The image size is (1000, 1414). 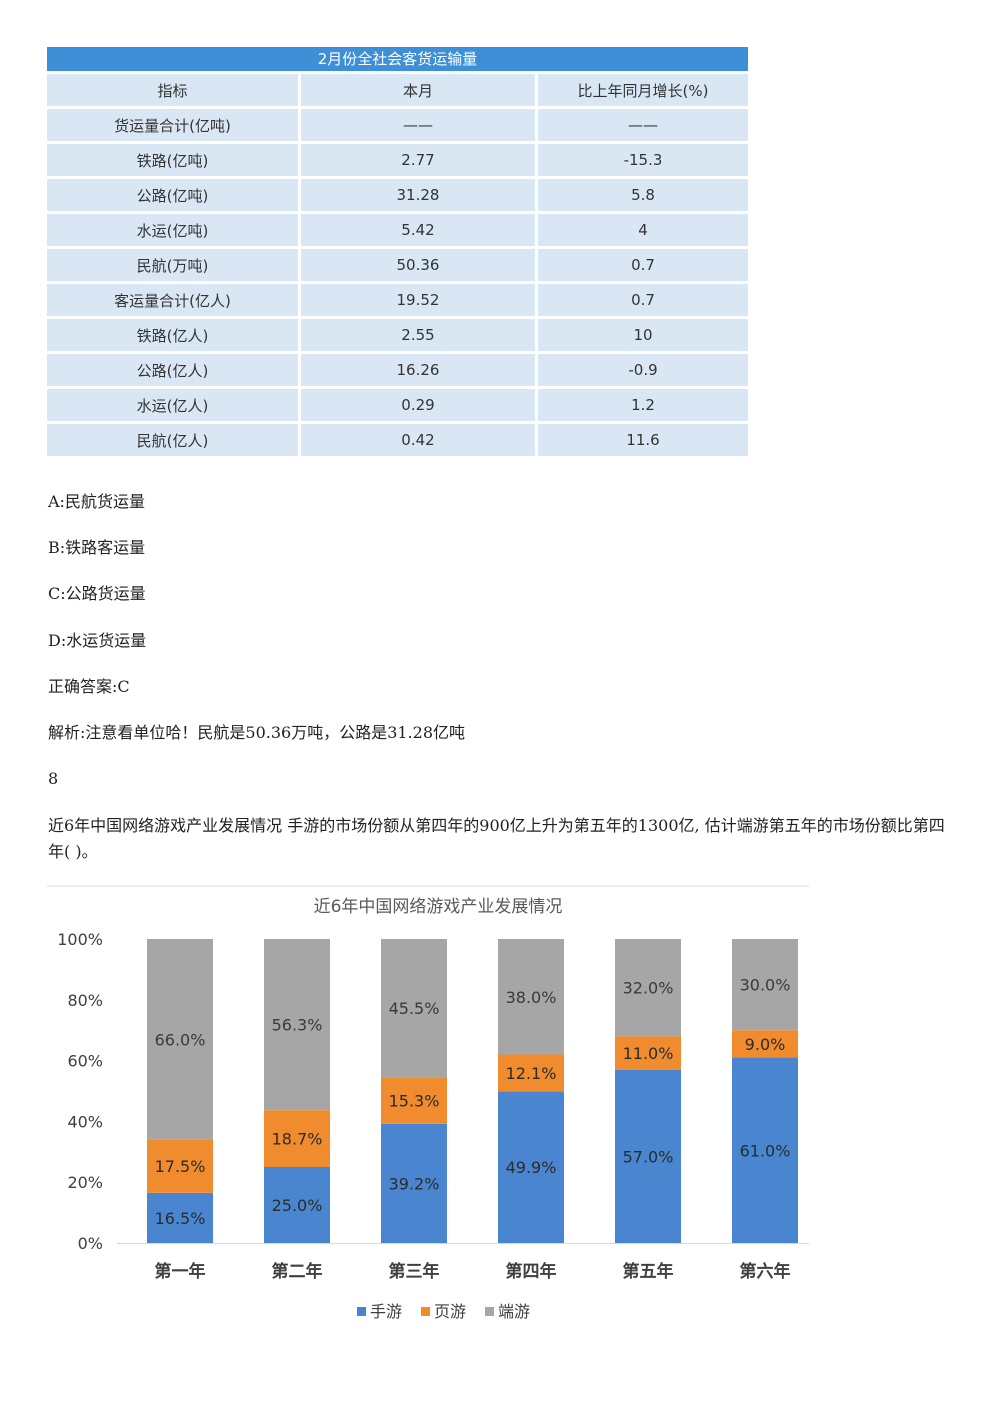 What do you see at coordinates (172, 440) in the screenshot?
I see `table-cell: 民航(亿人)` at bounding box center [172, 440].